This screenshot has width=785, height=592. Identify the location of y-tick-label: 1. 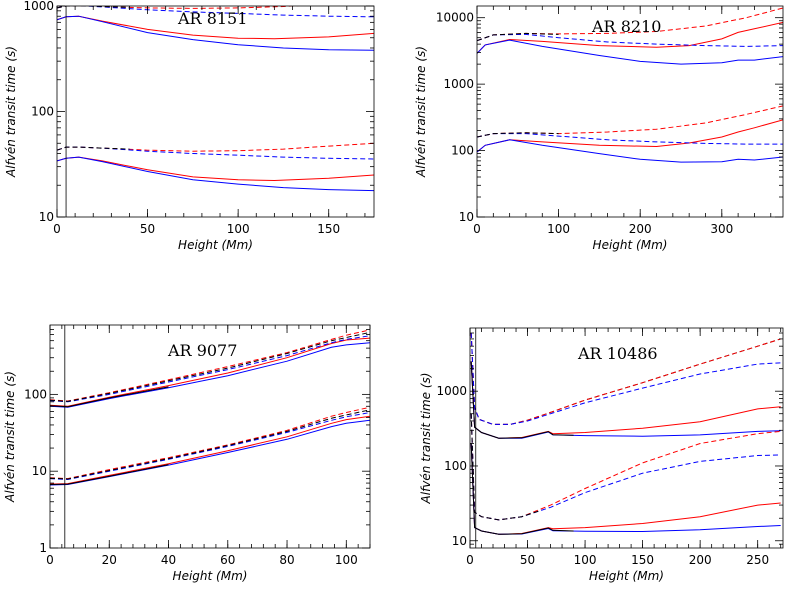
(43, 548).